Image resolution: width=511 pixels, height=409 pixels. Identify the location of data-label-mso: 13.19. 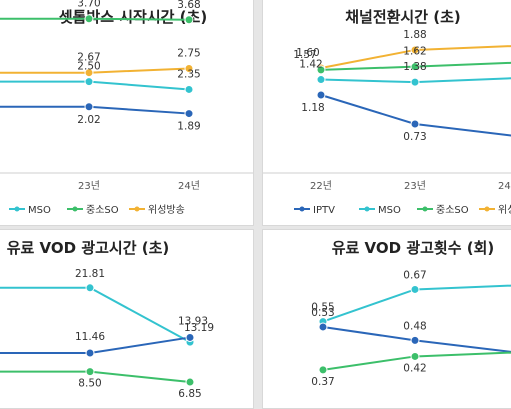
(199, 328).